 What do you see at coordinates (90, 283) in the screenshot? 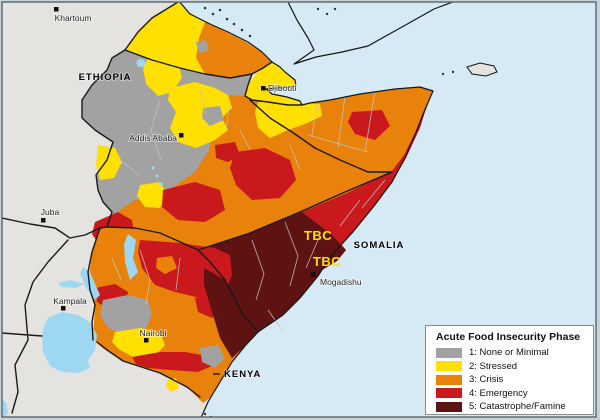
I see `lake-albert` at bounding box center [90, 283].